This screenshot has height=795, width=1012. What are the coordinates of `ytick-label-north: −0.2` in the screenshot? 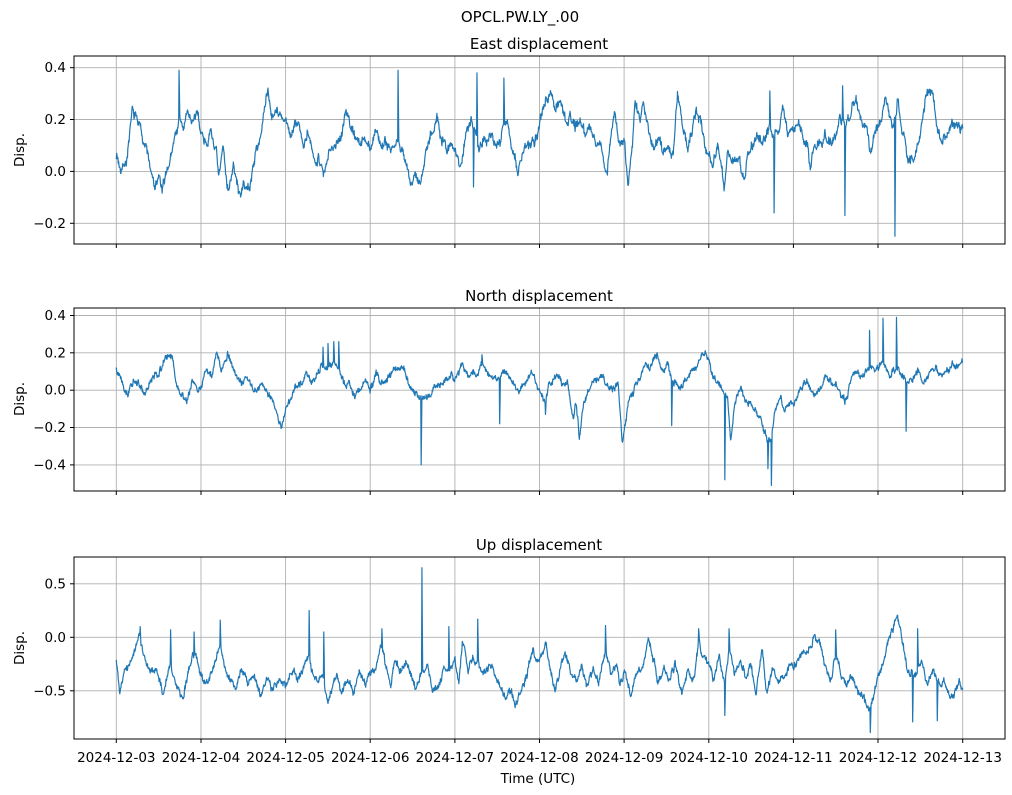 It's located at (49, 428).